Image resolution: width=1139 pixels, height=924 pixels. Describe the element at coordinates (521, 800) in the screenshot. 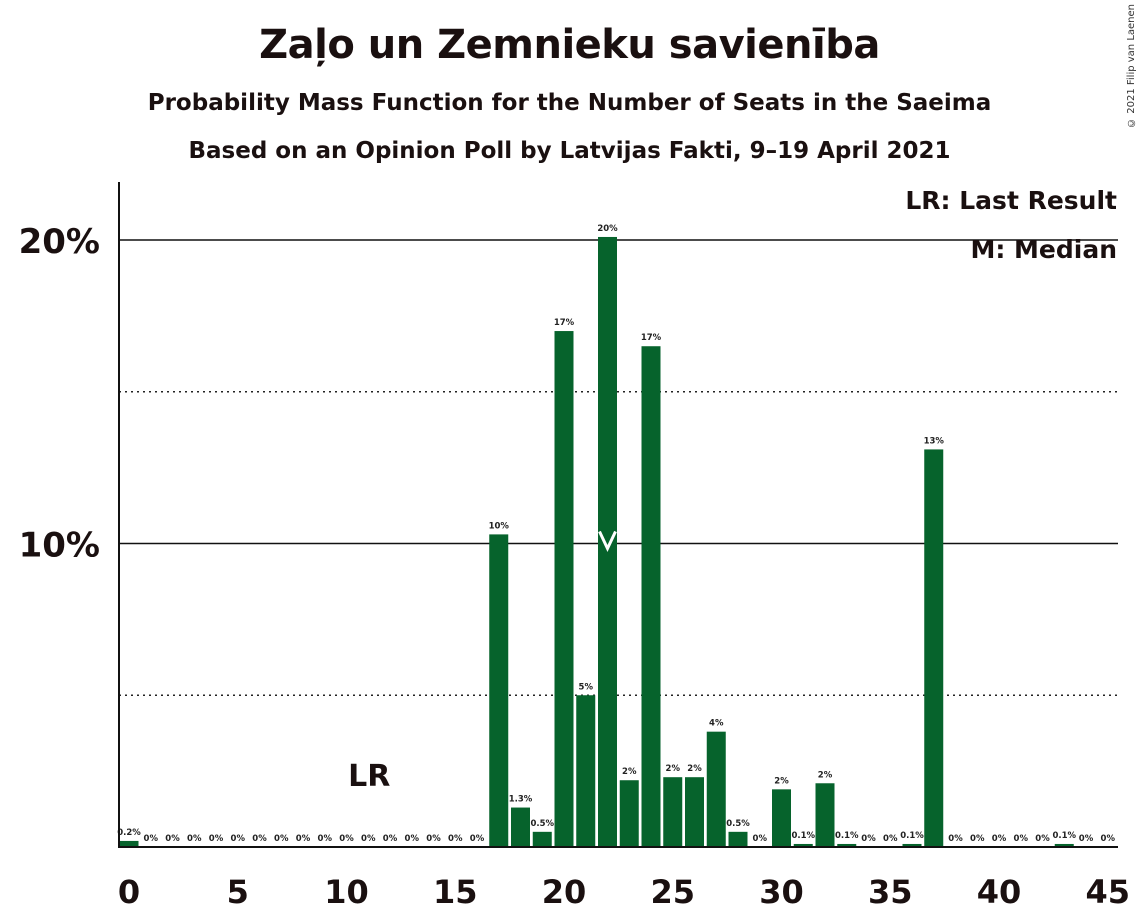

I see `bar-value-label: 1.3%` at that location.